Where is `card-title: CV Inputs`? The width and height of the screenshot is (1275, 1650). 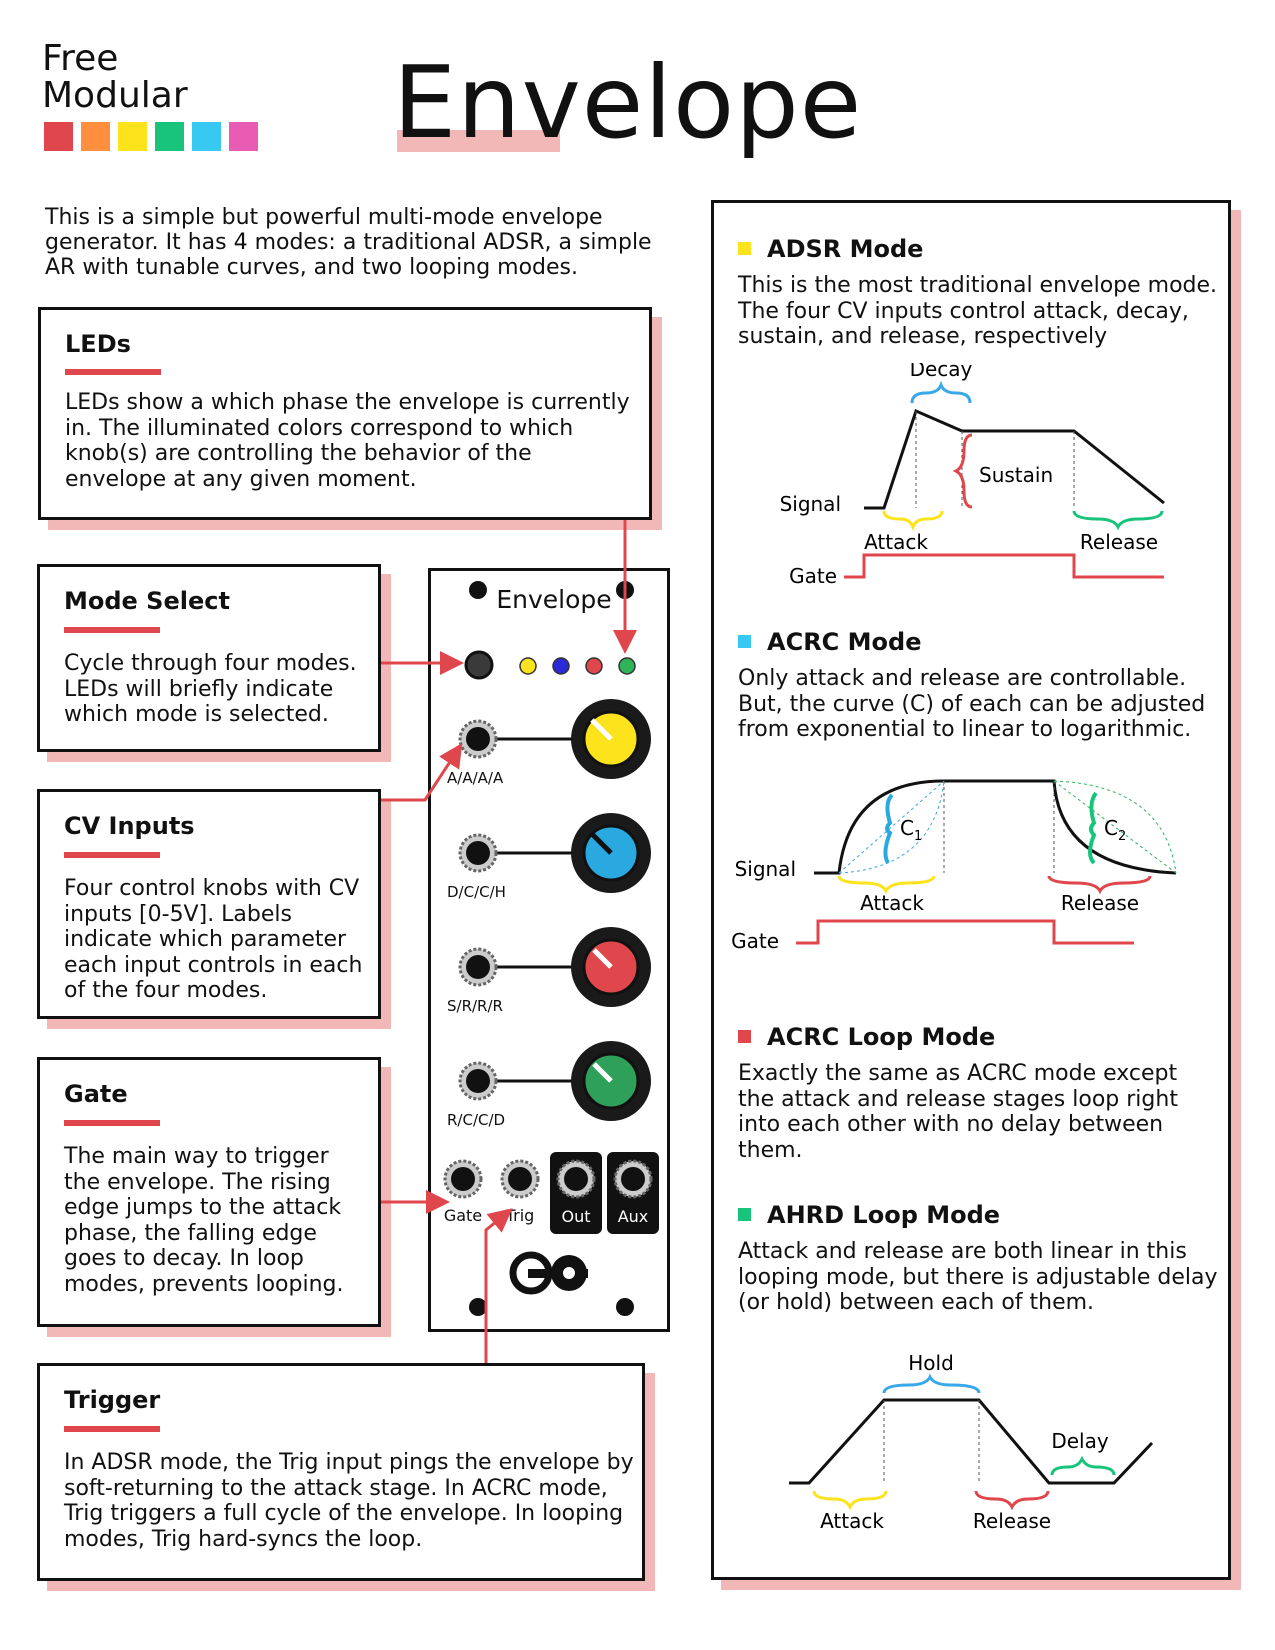
card-title: CV Inputs is located at coordinates (129, 826).